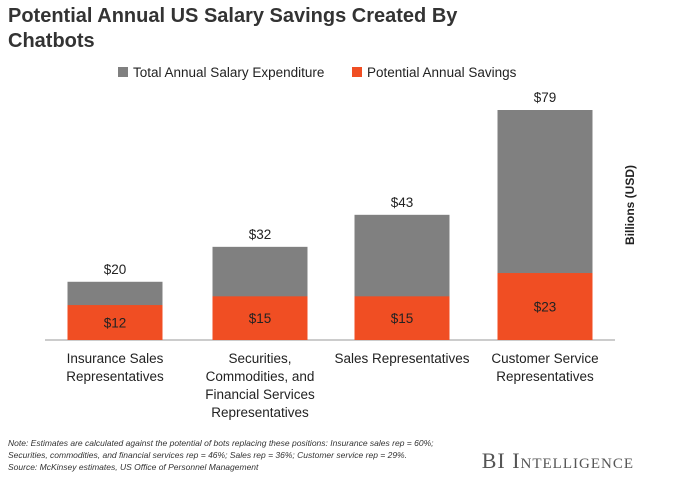 Image resolution: width=674 pixels, height=494 pixels. I want to click on y-axis-label: Billions (USD), so click(630, 205).